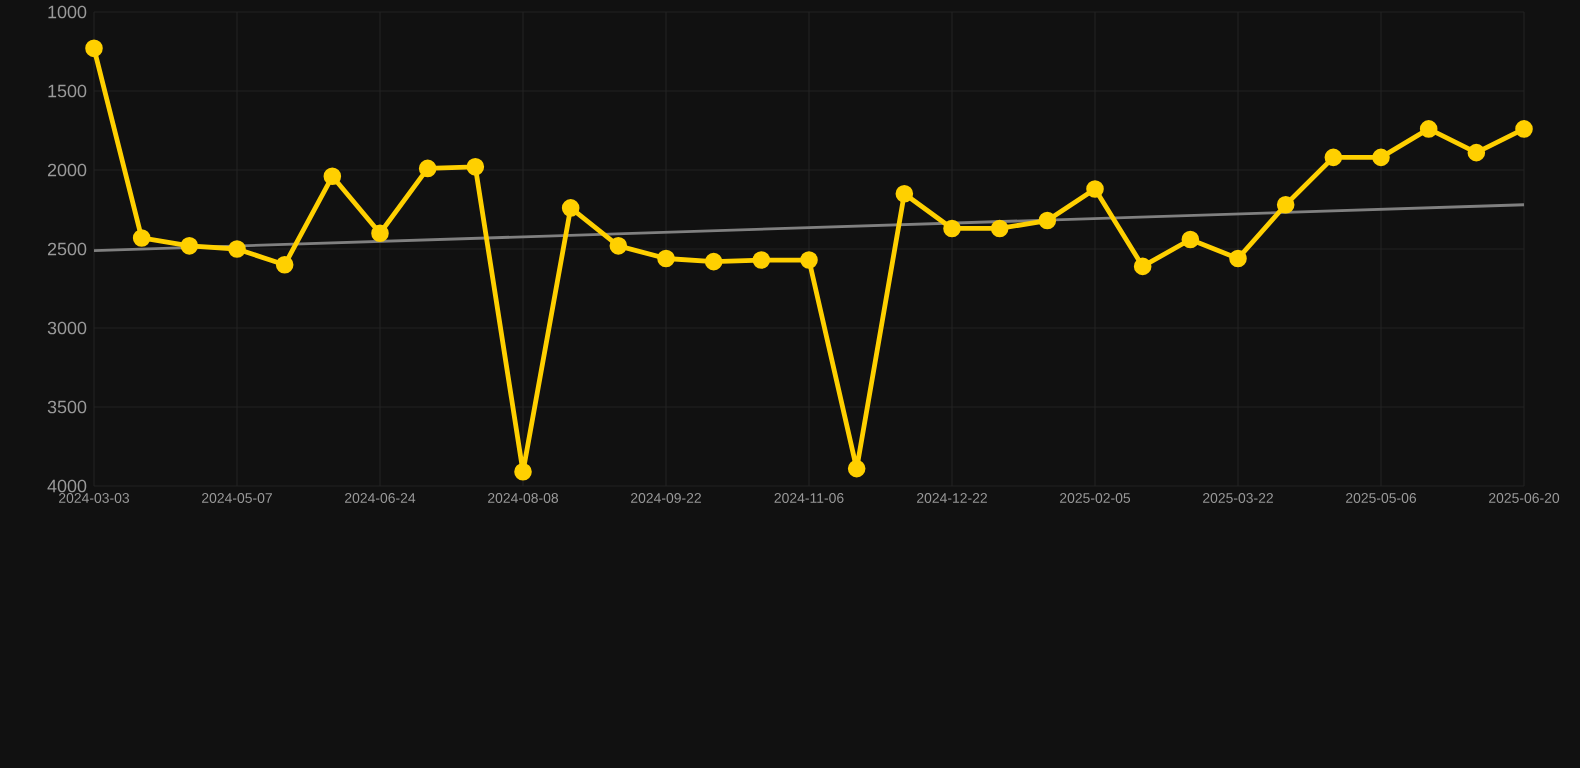 Image resolution: width=1580 pixels, height=768 pixels. Describe the element at coordinates (67, 249) in the screenshot. I see `y-tick-label: 2500` at that location.